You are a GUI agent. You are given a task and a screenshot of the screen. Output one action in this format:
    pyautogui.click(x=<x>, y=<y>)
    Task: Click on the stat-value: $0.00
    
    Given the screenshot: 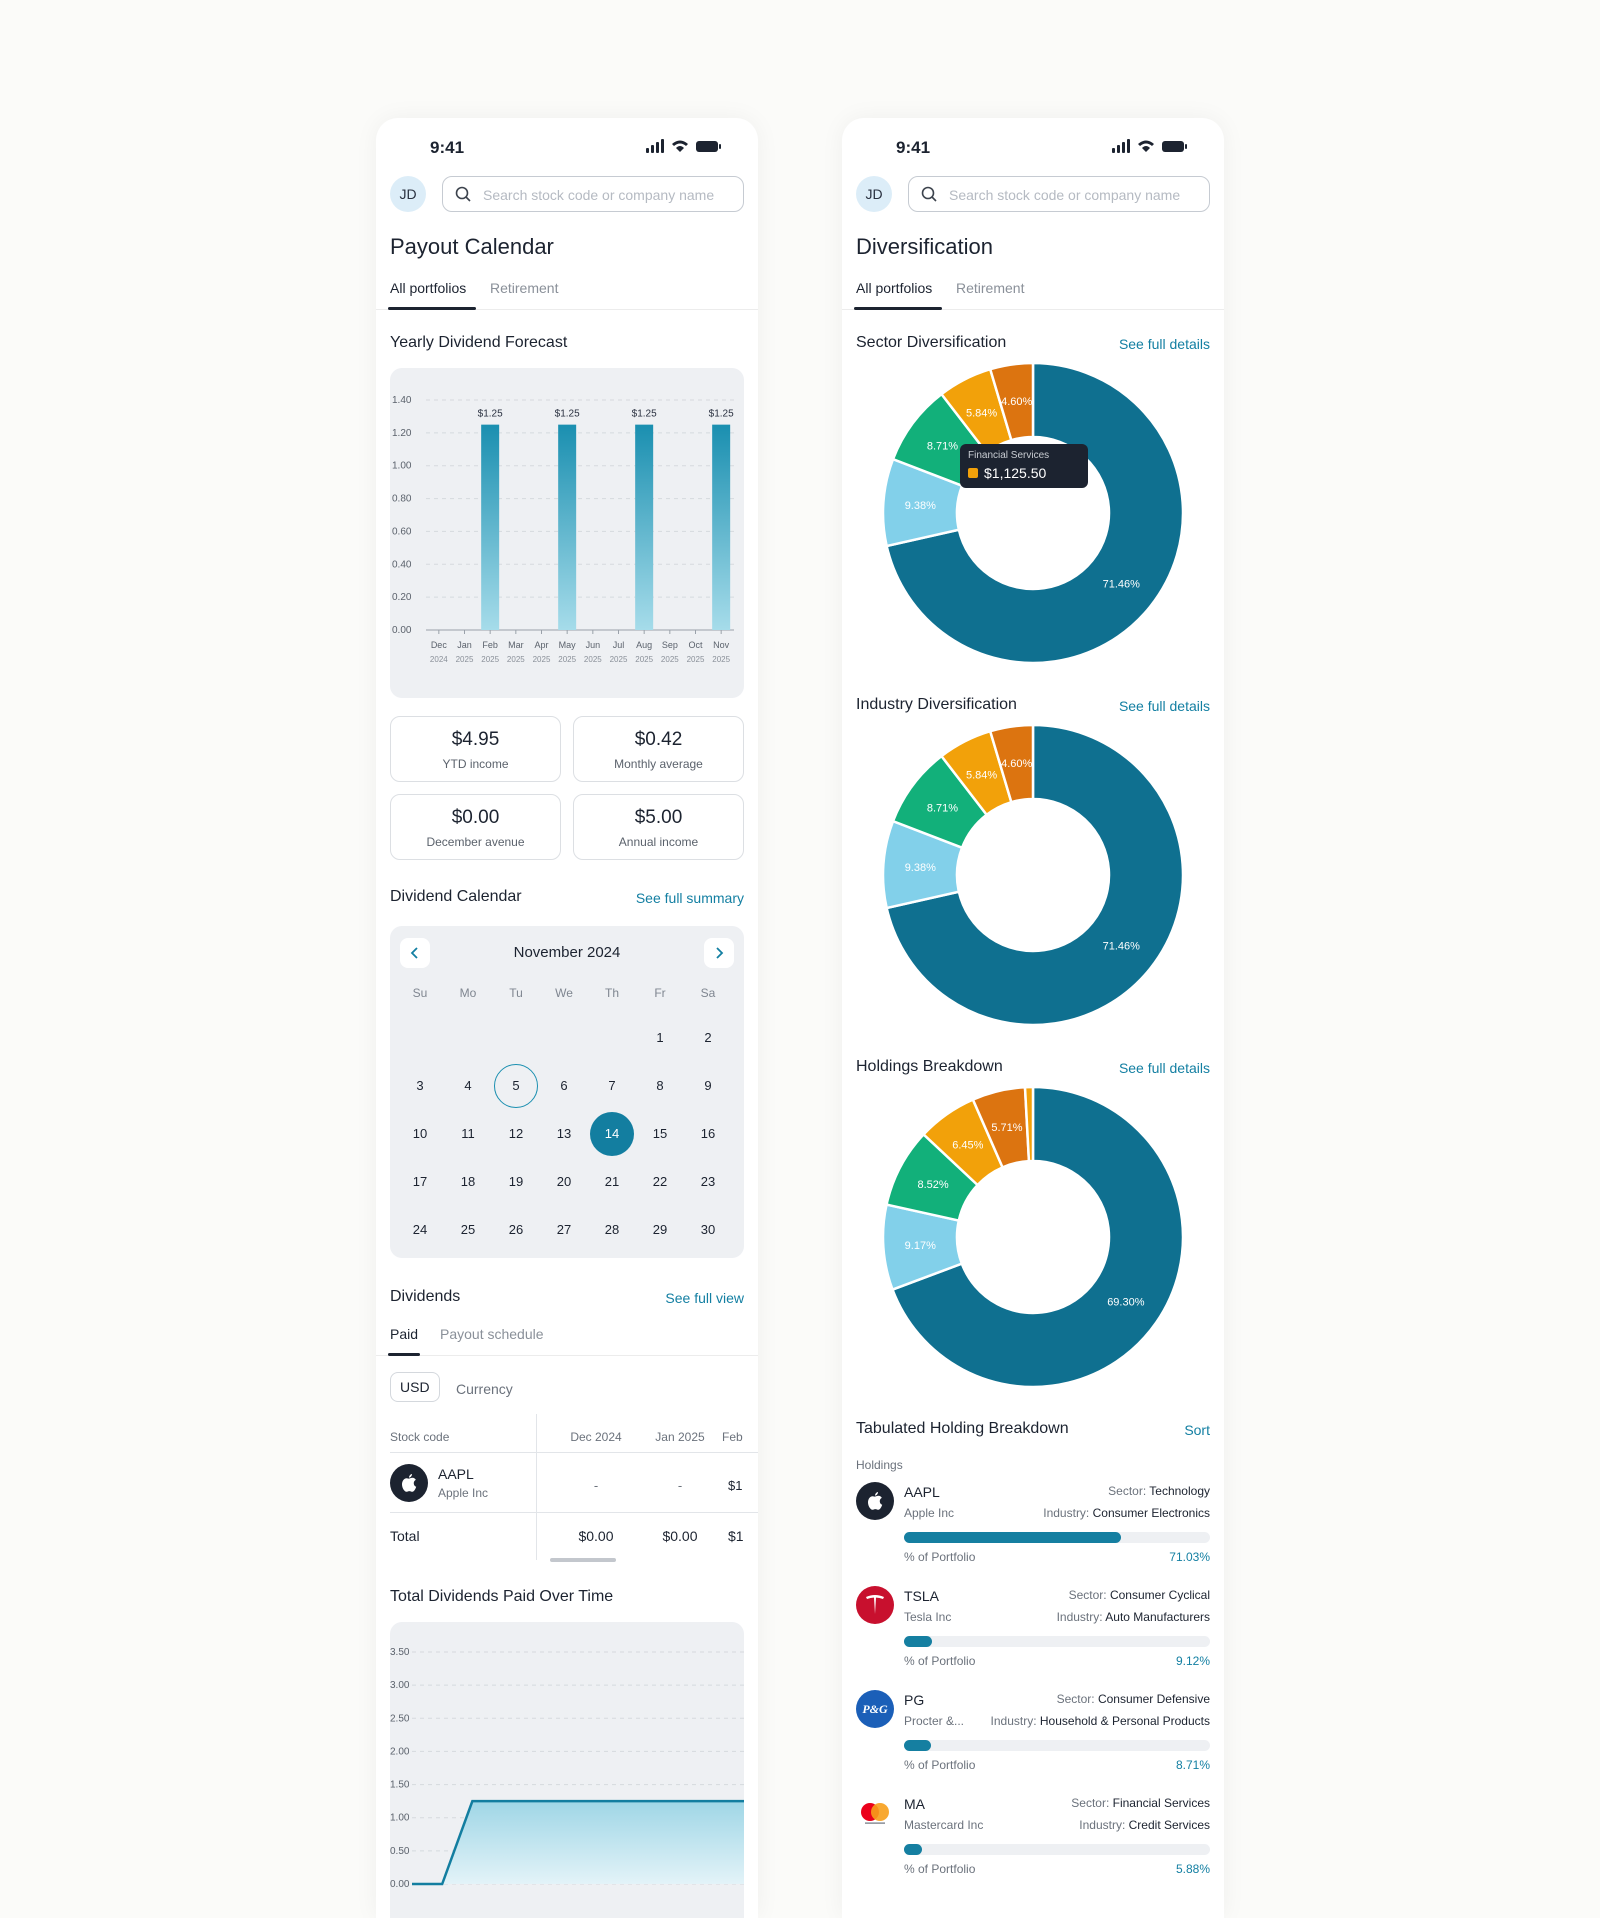 What is the action you would take?
    pyautogui.click(x=475, y=817)
    